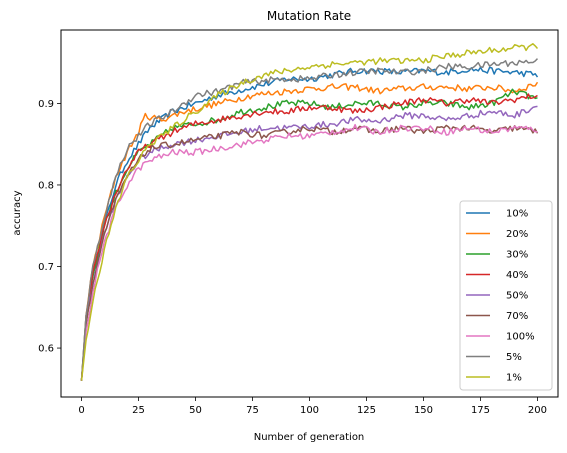  I want to click on legend-label: 1%, so click(514, 378).